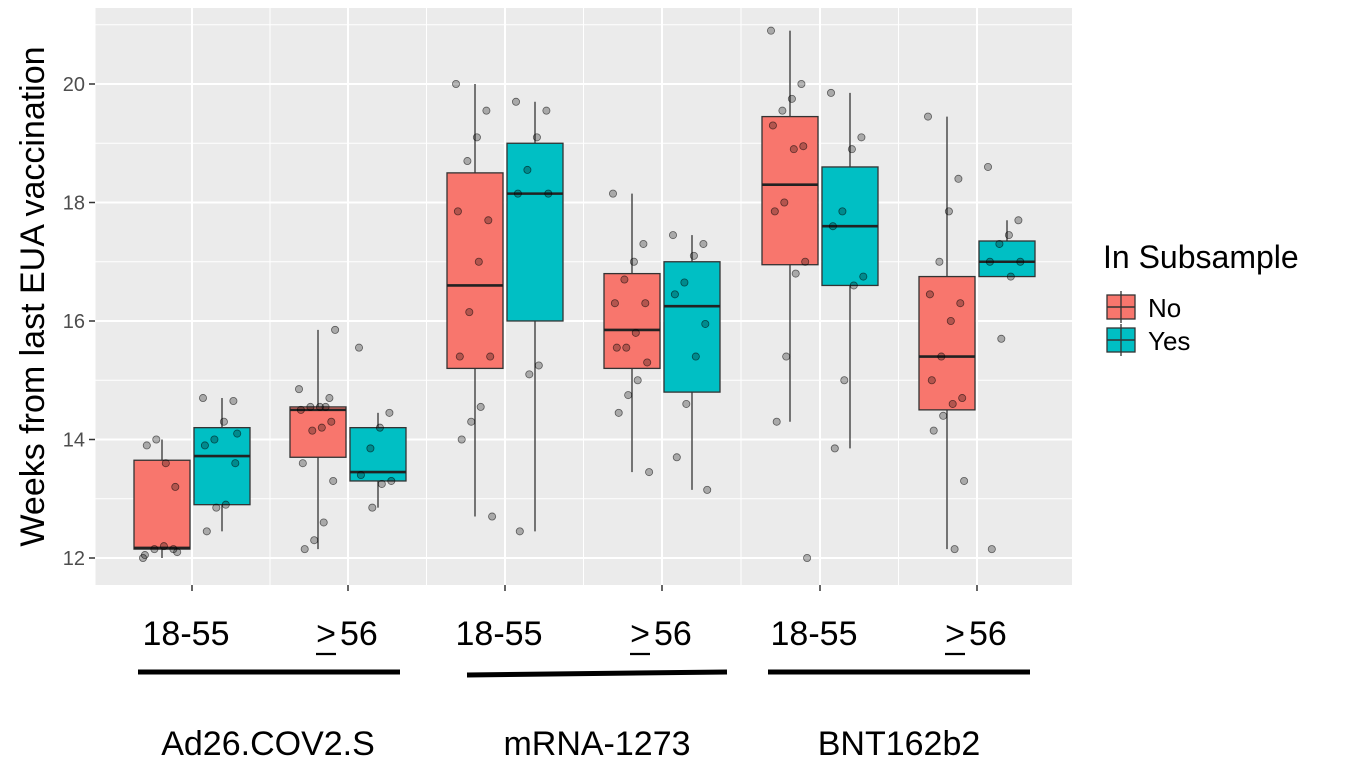  I want to click on vaccine-label: BNT162b2, so click(899, 744).